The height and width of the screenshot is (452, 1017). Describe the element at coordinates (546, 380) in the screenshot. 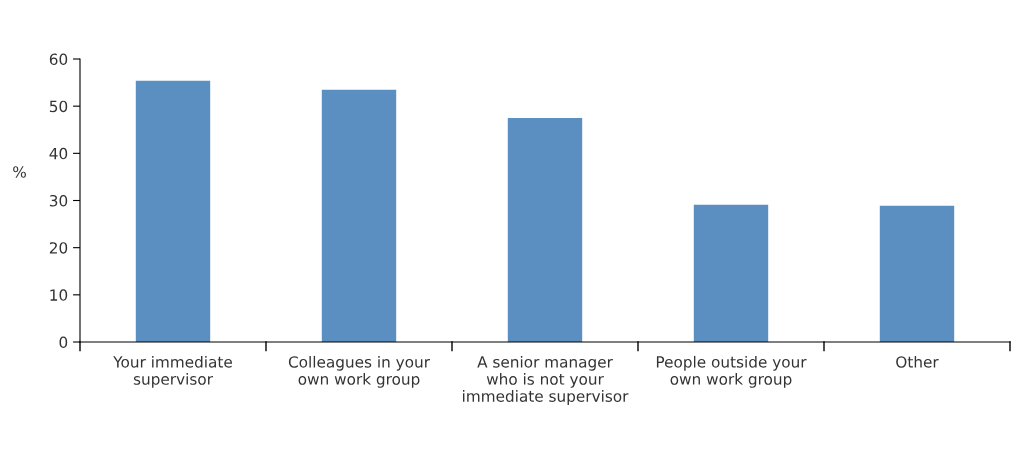

I see `x-tick-label: A senior manager who is not your immediate supervisor` at that location.